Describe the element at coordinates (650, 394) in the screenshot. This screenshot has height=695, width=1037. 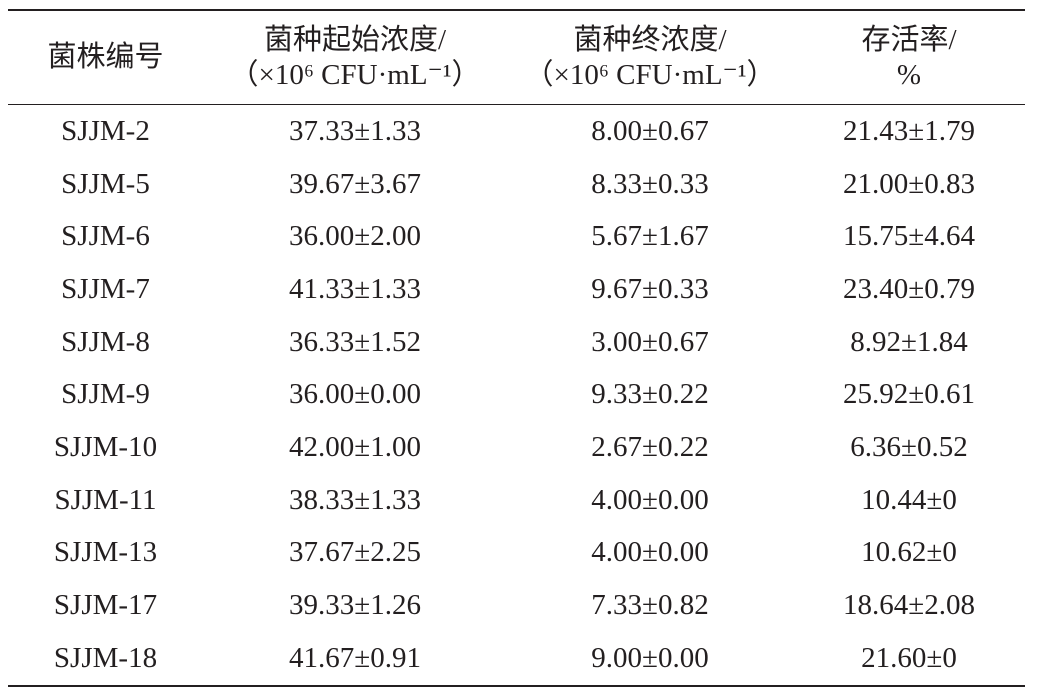
I see `table-cell: 9.33±0.22` at that location.